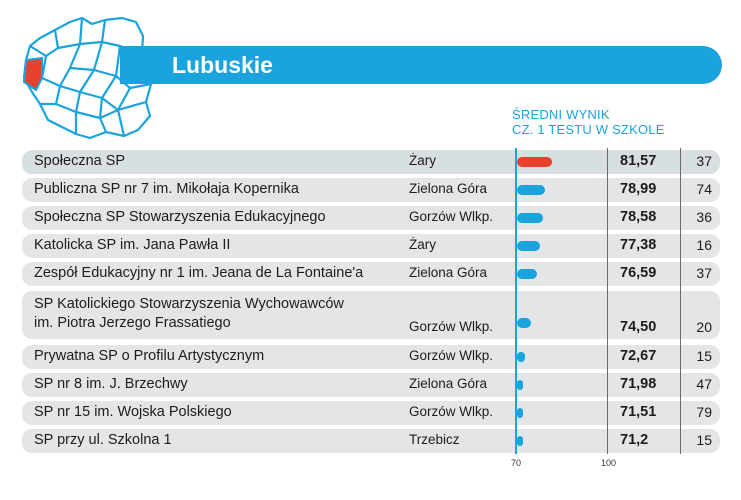 The image size is (741, 500). What do you see at coordinates (166, 189) in the screenshot?
I see `school-name: Publiczna SP nr 7 im. Mikołaja Kopernika` at bounding box center [166, 189].